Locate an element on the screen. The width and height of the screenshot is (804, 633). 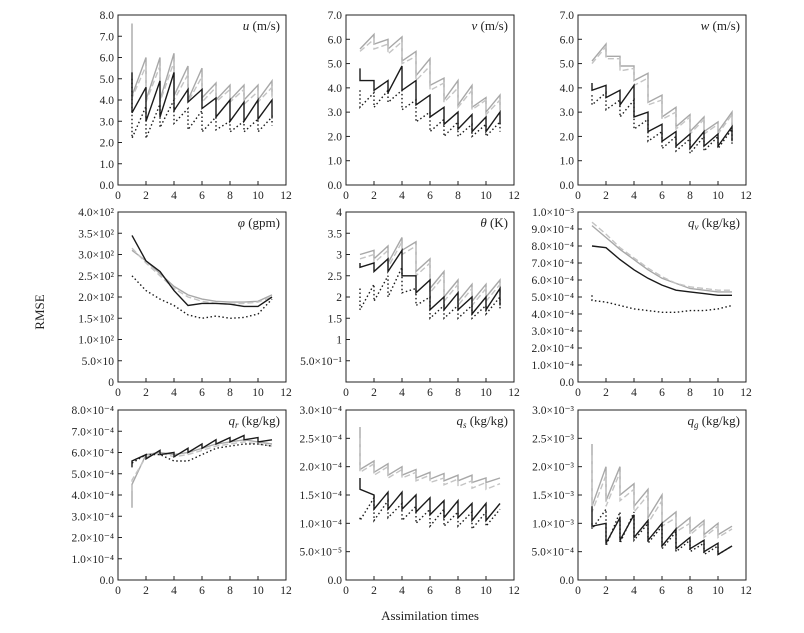
y-tick-label: 7.0×10⁻⁴ is located at coordinates (93, 432).